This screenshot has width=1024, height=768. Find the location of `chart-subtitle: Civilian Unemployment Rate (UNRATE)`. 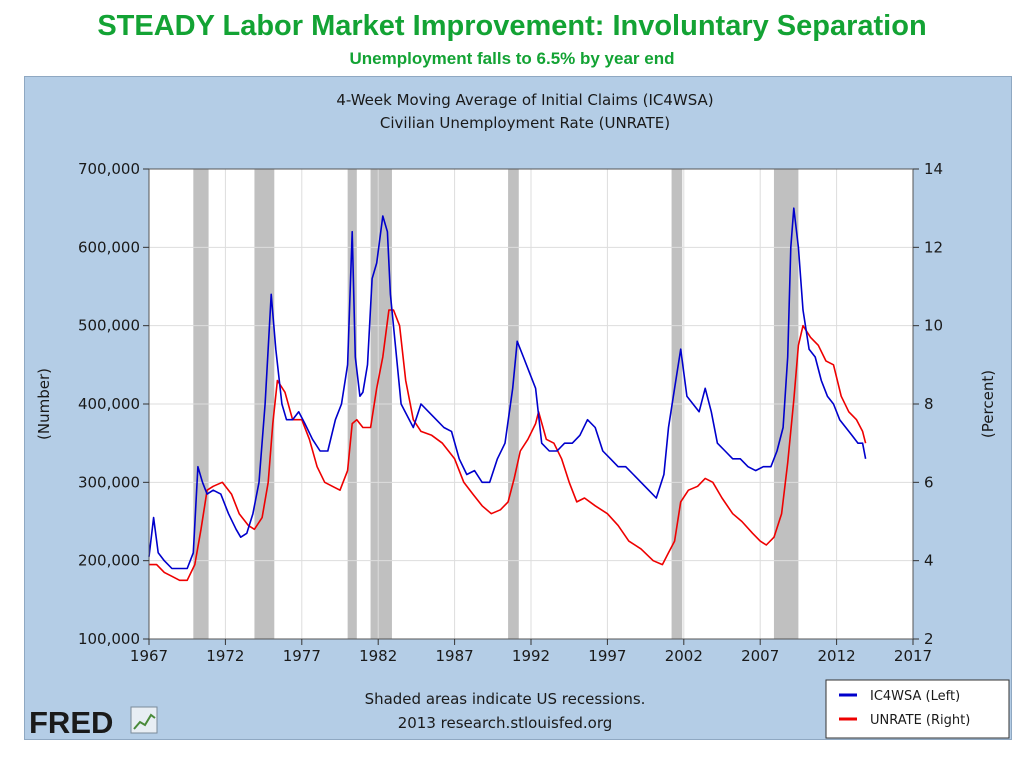

chart-subtitle: Civilian Unemployment Rate (UNRATE) is located at coordinates (525, 123).